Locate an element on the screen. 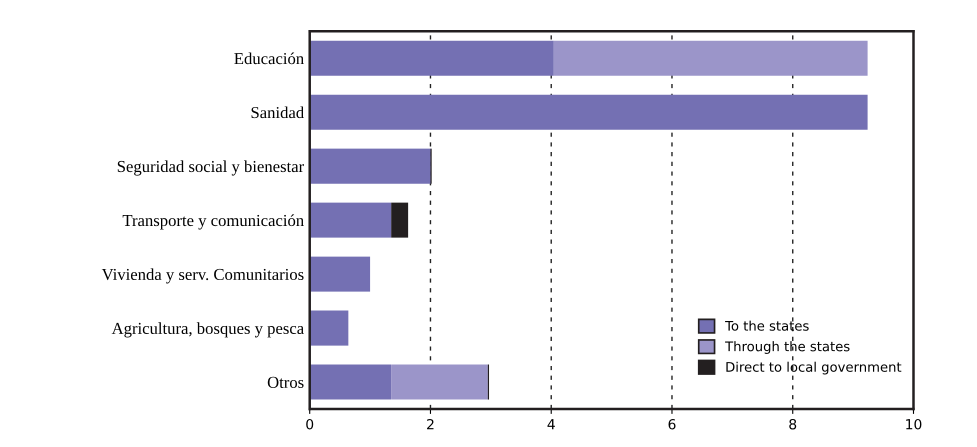  x-tick-label: 4 is located at coordinates (551, 424).